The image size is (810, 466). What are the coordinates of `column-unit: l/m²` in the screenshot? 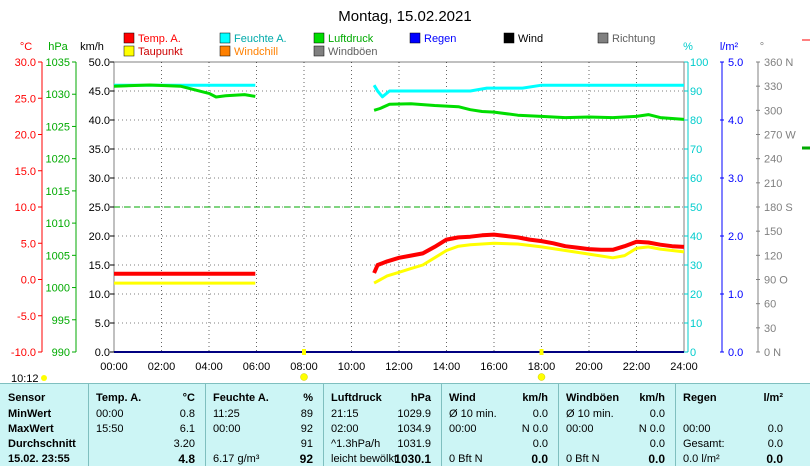 It's located at (773, 398).